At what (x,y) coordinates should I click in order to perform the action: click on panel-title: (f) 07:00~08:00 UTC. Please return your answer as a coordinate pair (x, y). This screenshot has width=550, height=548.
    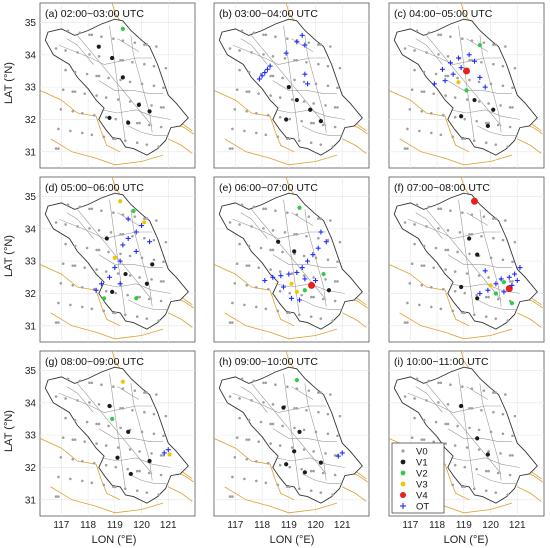
    Looking at the image, I should click on (442, 188).